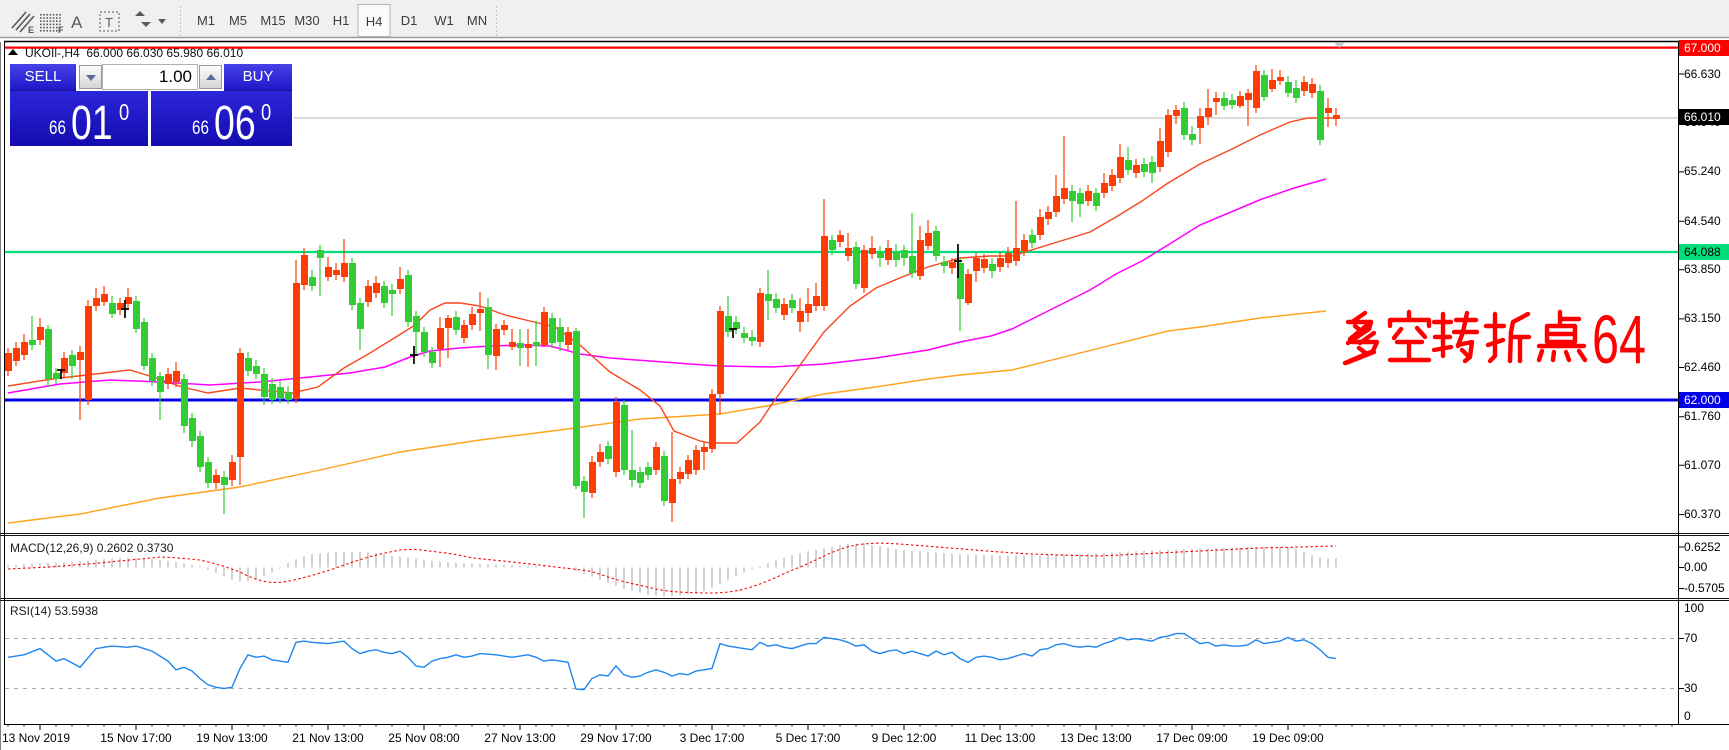 The width and height of the screenshot is (1729, 750). I want to click on svg-text: F, so click(61, 30).